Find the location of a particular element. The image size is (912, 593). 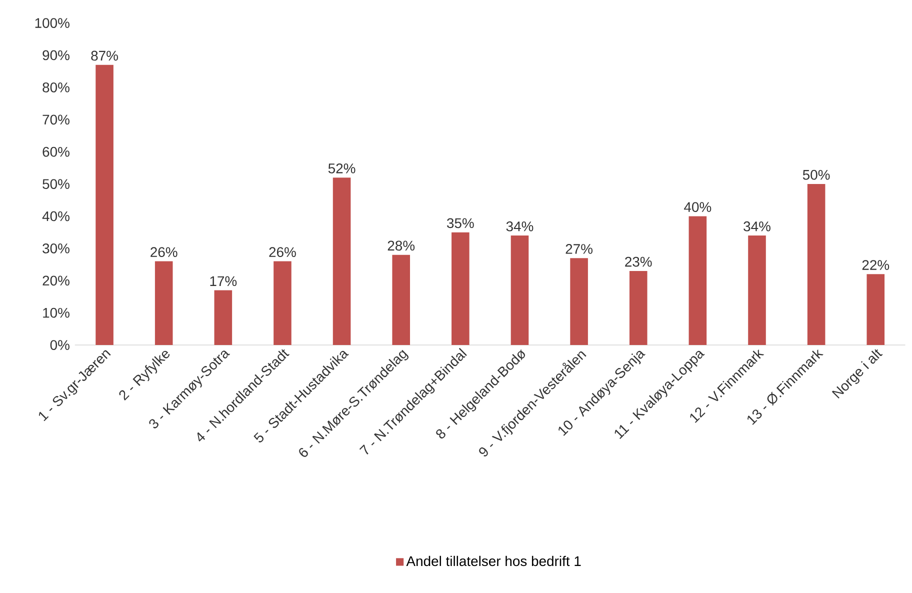

y-tick-label: 90% is located at coordinates (56, 55).